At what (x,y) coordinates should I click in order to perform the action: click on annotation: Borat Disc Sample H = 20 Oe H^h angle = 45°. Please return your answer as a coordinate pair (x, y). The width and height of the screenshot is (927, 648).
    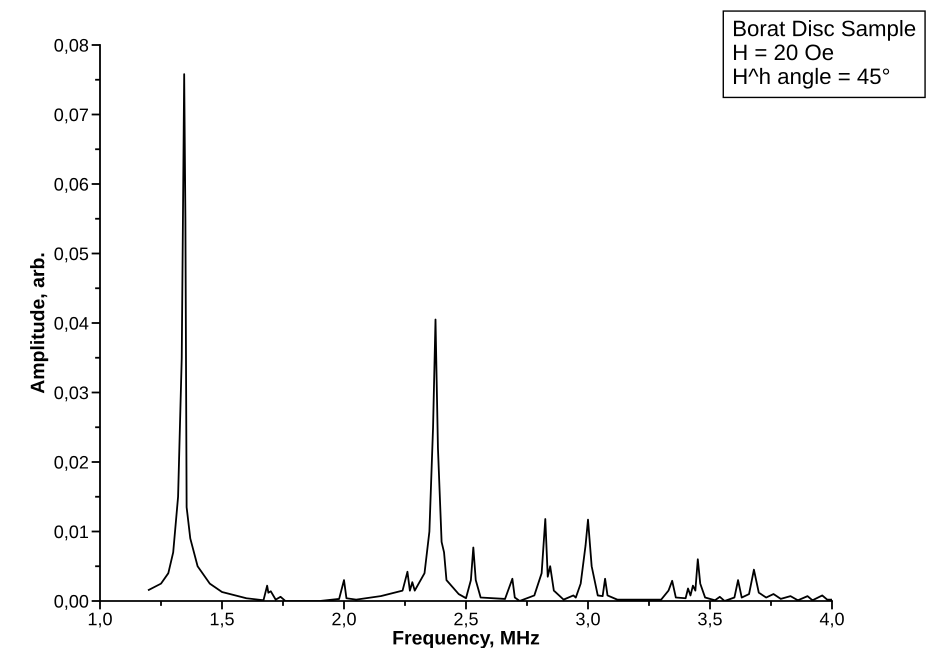
    Looking at the image, I should click on (825, 54).